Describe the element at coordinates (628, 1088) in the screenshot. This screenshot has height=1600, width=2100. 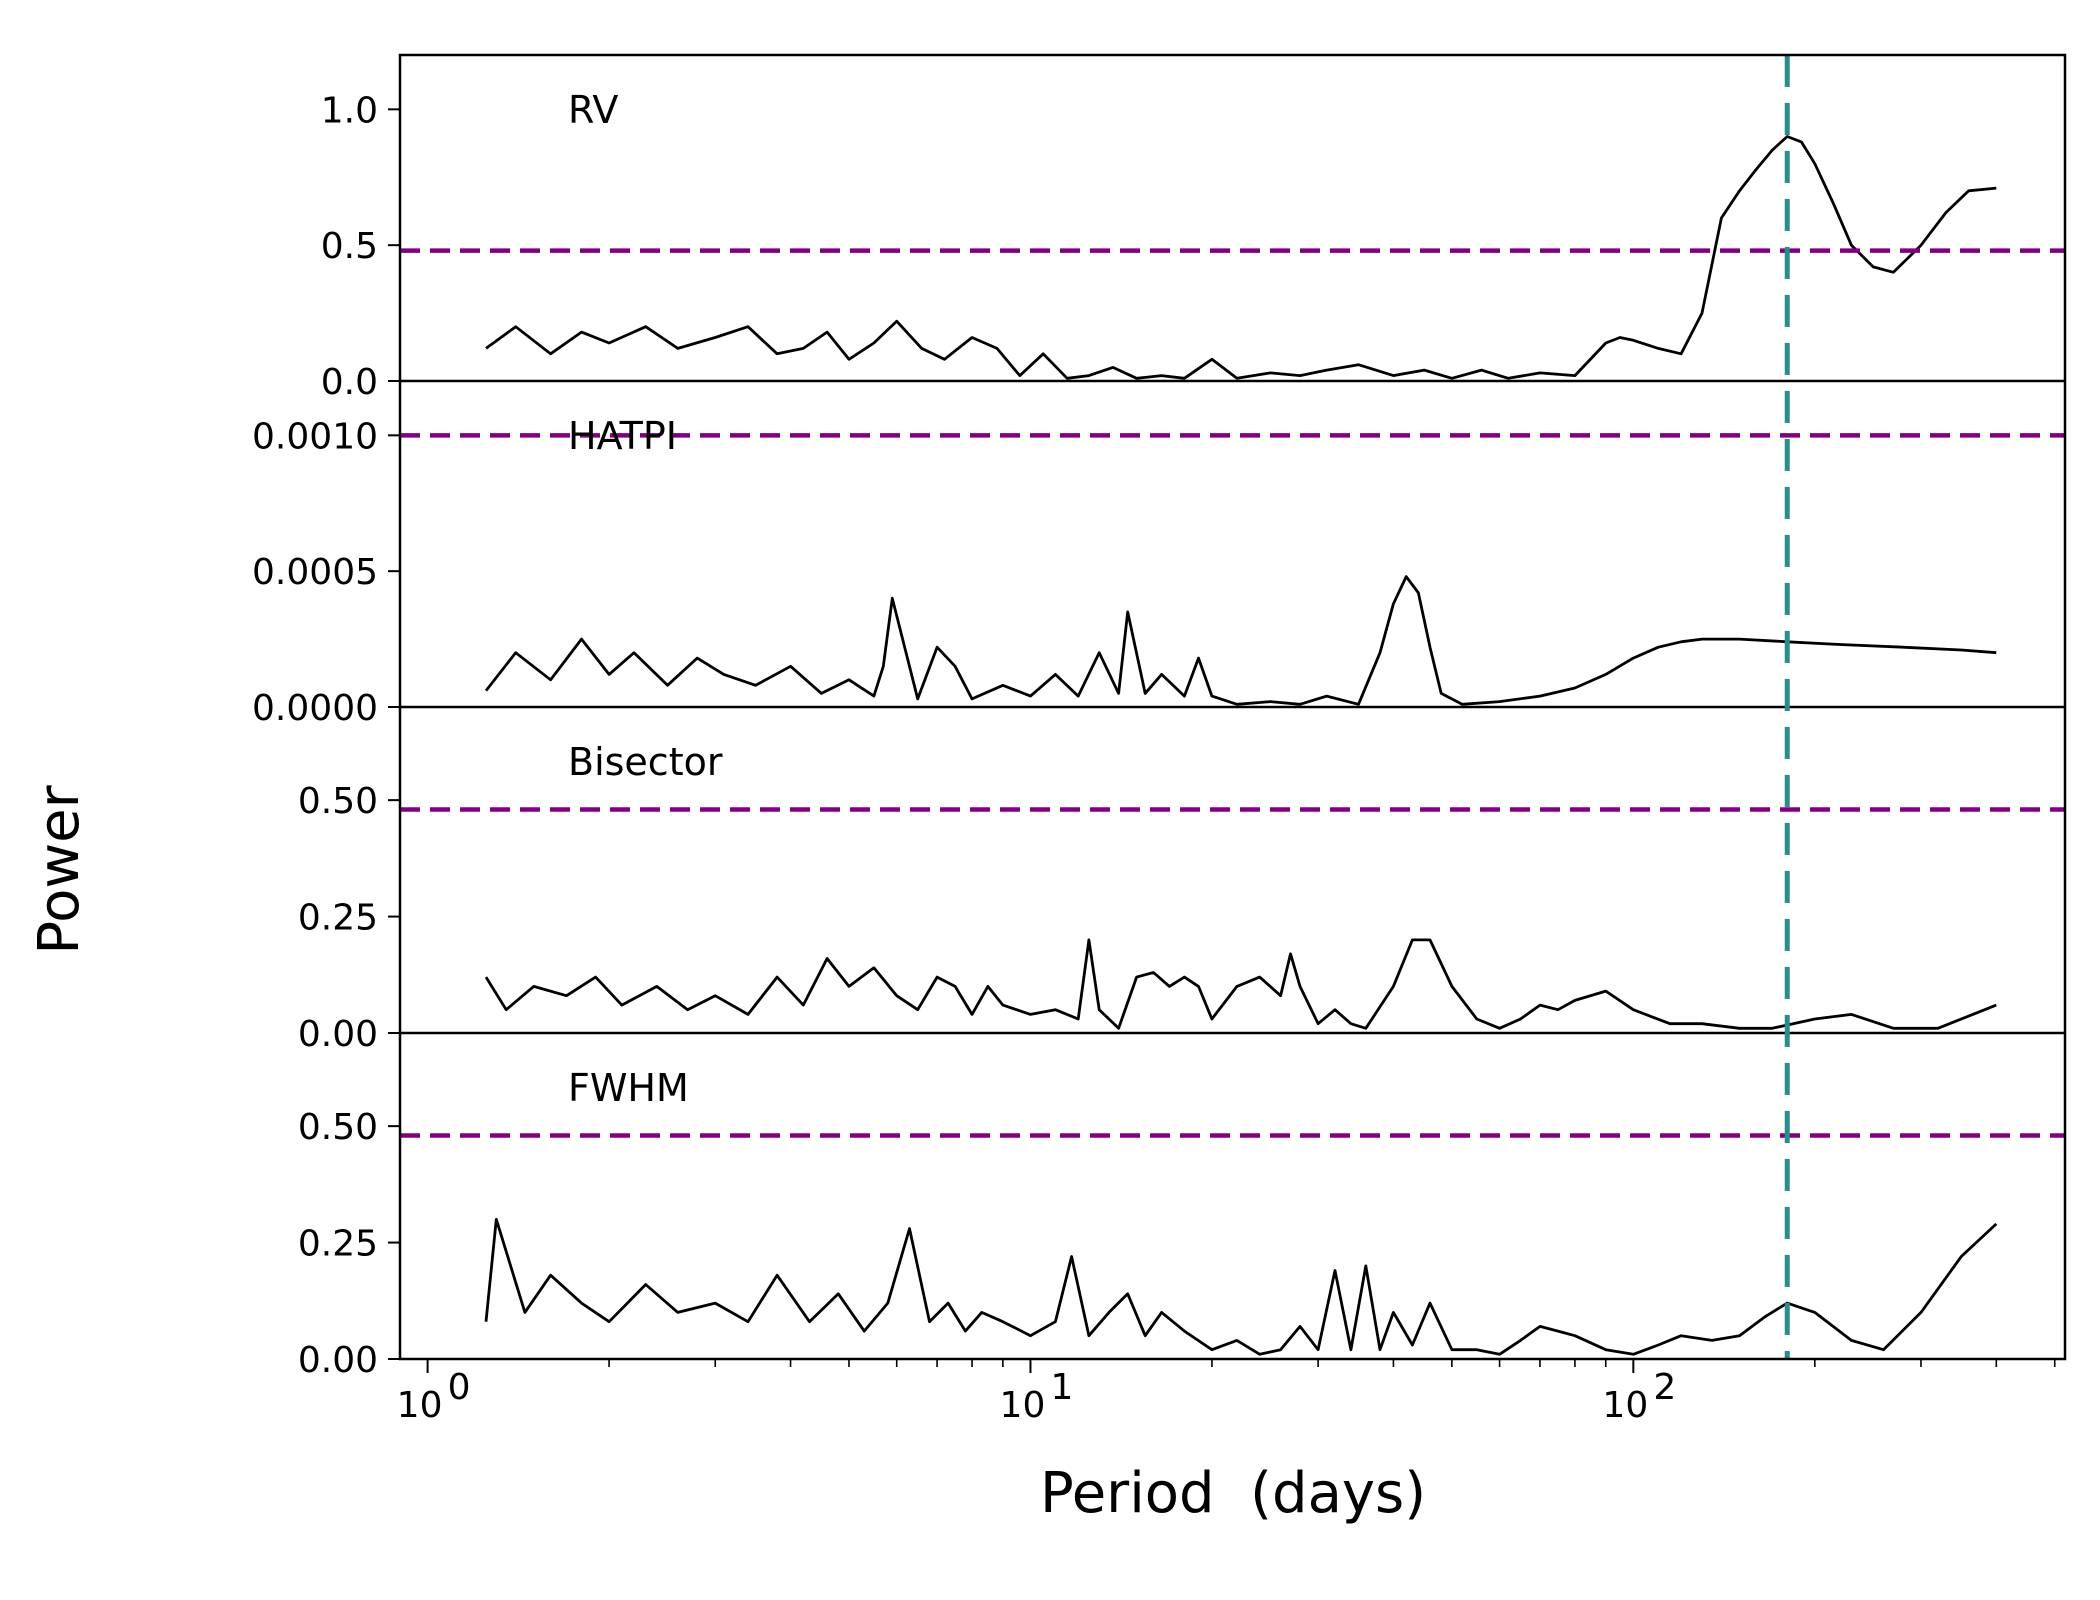
I see `panel-label: FWHM` at that location.